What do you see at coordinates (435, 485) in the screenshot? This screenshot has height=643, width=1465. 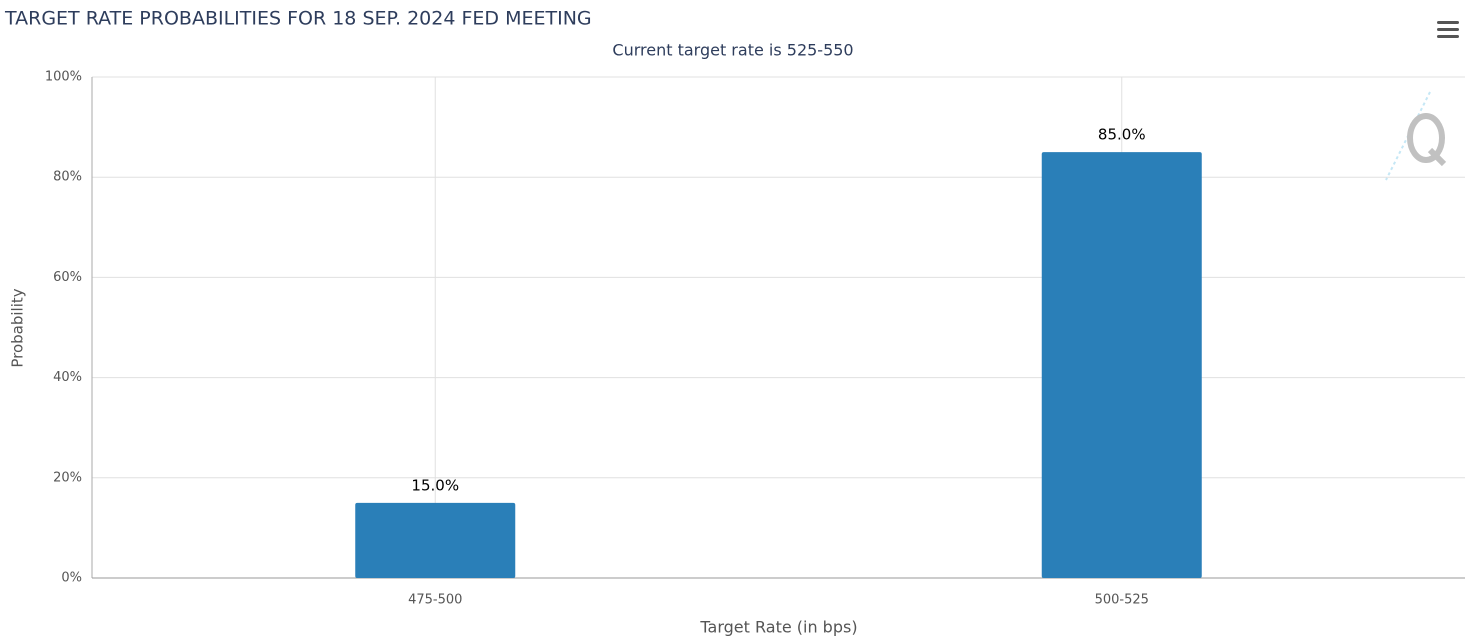 I see `data-label: 15.0%` at bounding box center [435, 485].